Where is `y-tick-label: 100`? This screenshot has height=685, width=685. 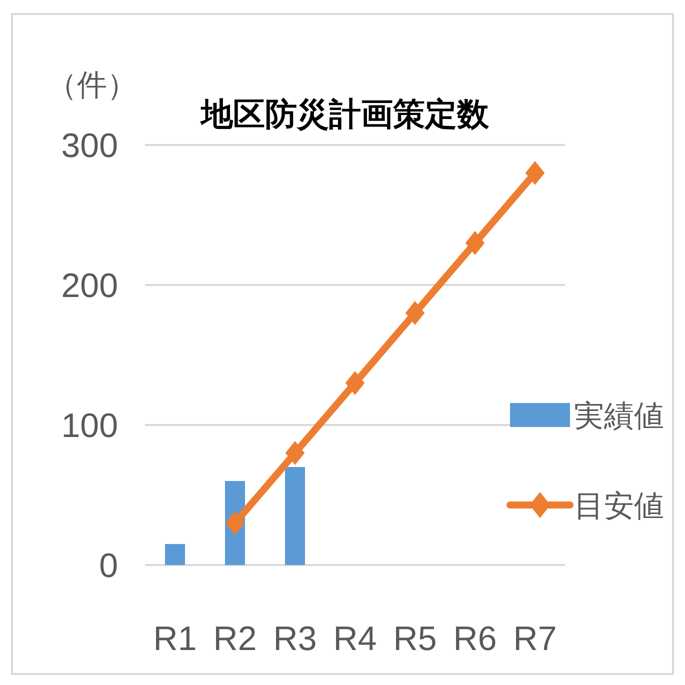 y-tick-label: 100 is located at coordinates (89, 426).